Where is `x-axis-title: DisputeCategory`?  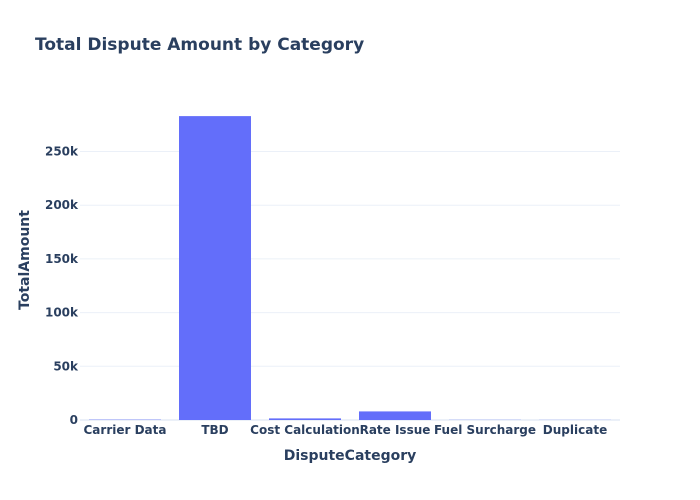 x-axis-title: DisputeCategory is located at coordinates (350, 456).